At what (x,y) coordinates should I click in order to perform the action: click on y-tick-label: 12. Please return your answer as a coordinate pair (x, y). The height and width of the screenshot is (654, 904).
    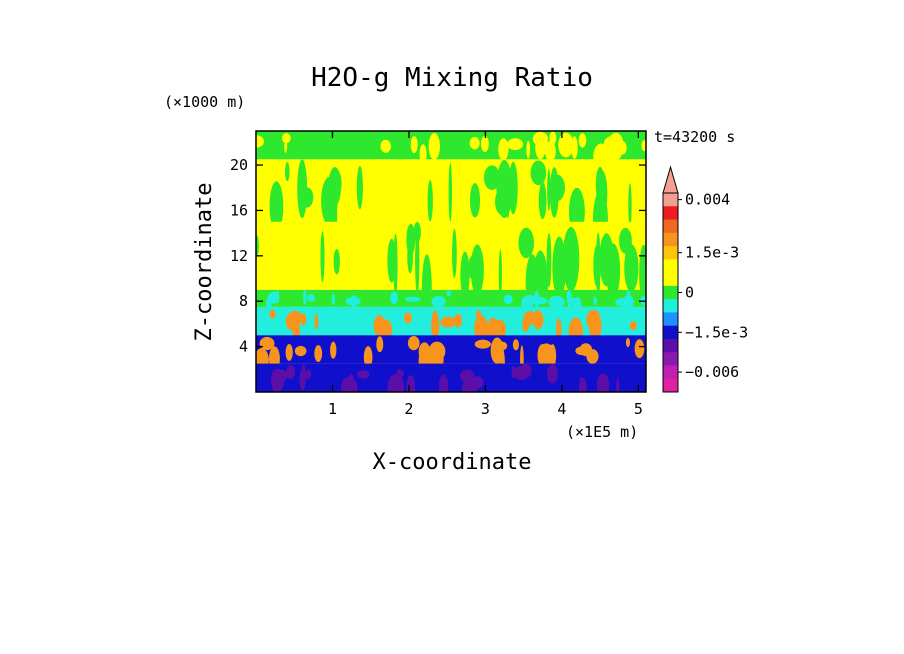
    Looking at the image, I should click on (239, 256).